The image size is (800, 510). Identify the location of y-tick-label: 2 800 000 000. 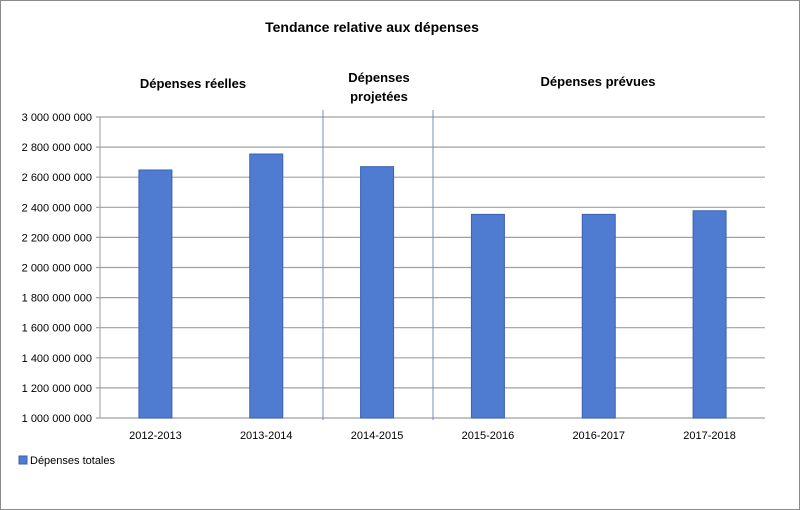
(57, 148).